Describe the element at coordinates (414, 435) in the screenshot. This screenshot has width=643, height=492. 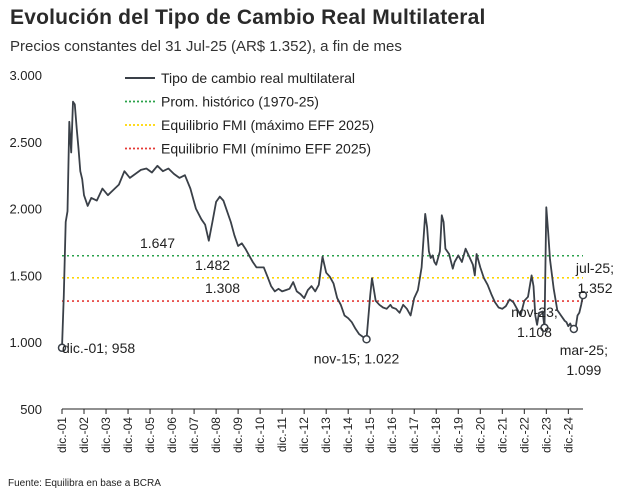
I see `x-tick-label: dic.-17` at that location.